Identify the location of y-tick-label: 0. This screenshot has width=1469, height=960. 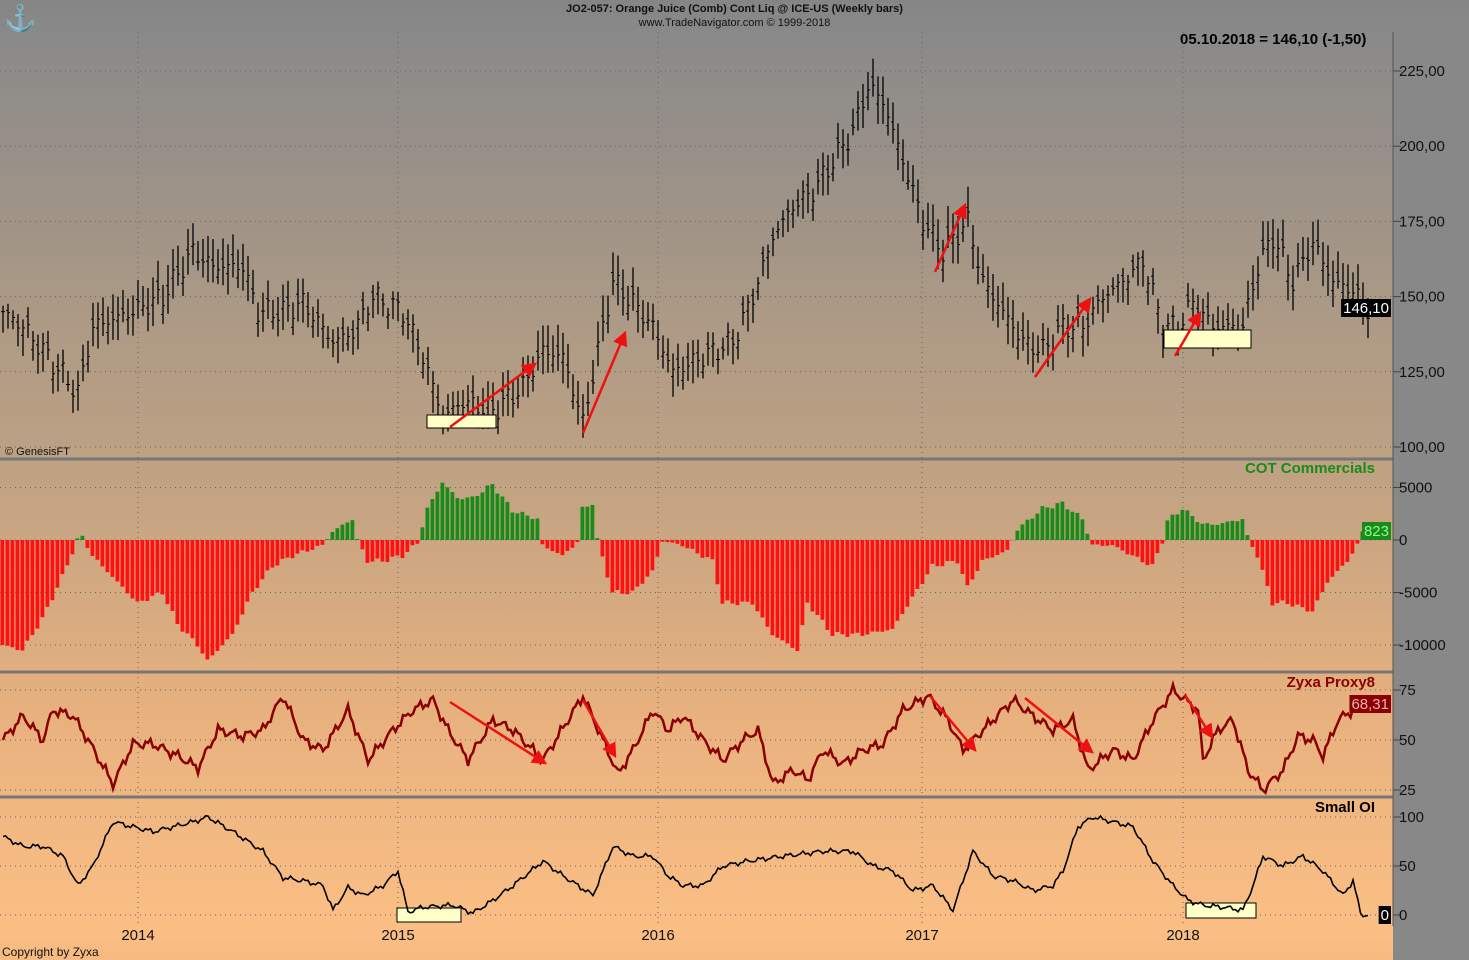
(1403, 540).